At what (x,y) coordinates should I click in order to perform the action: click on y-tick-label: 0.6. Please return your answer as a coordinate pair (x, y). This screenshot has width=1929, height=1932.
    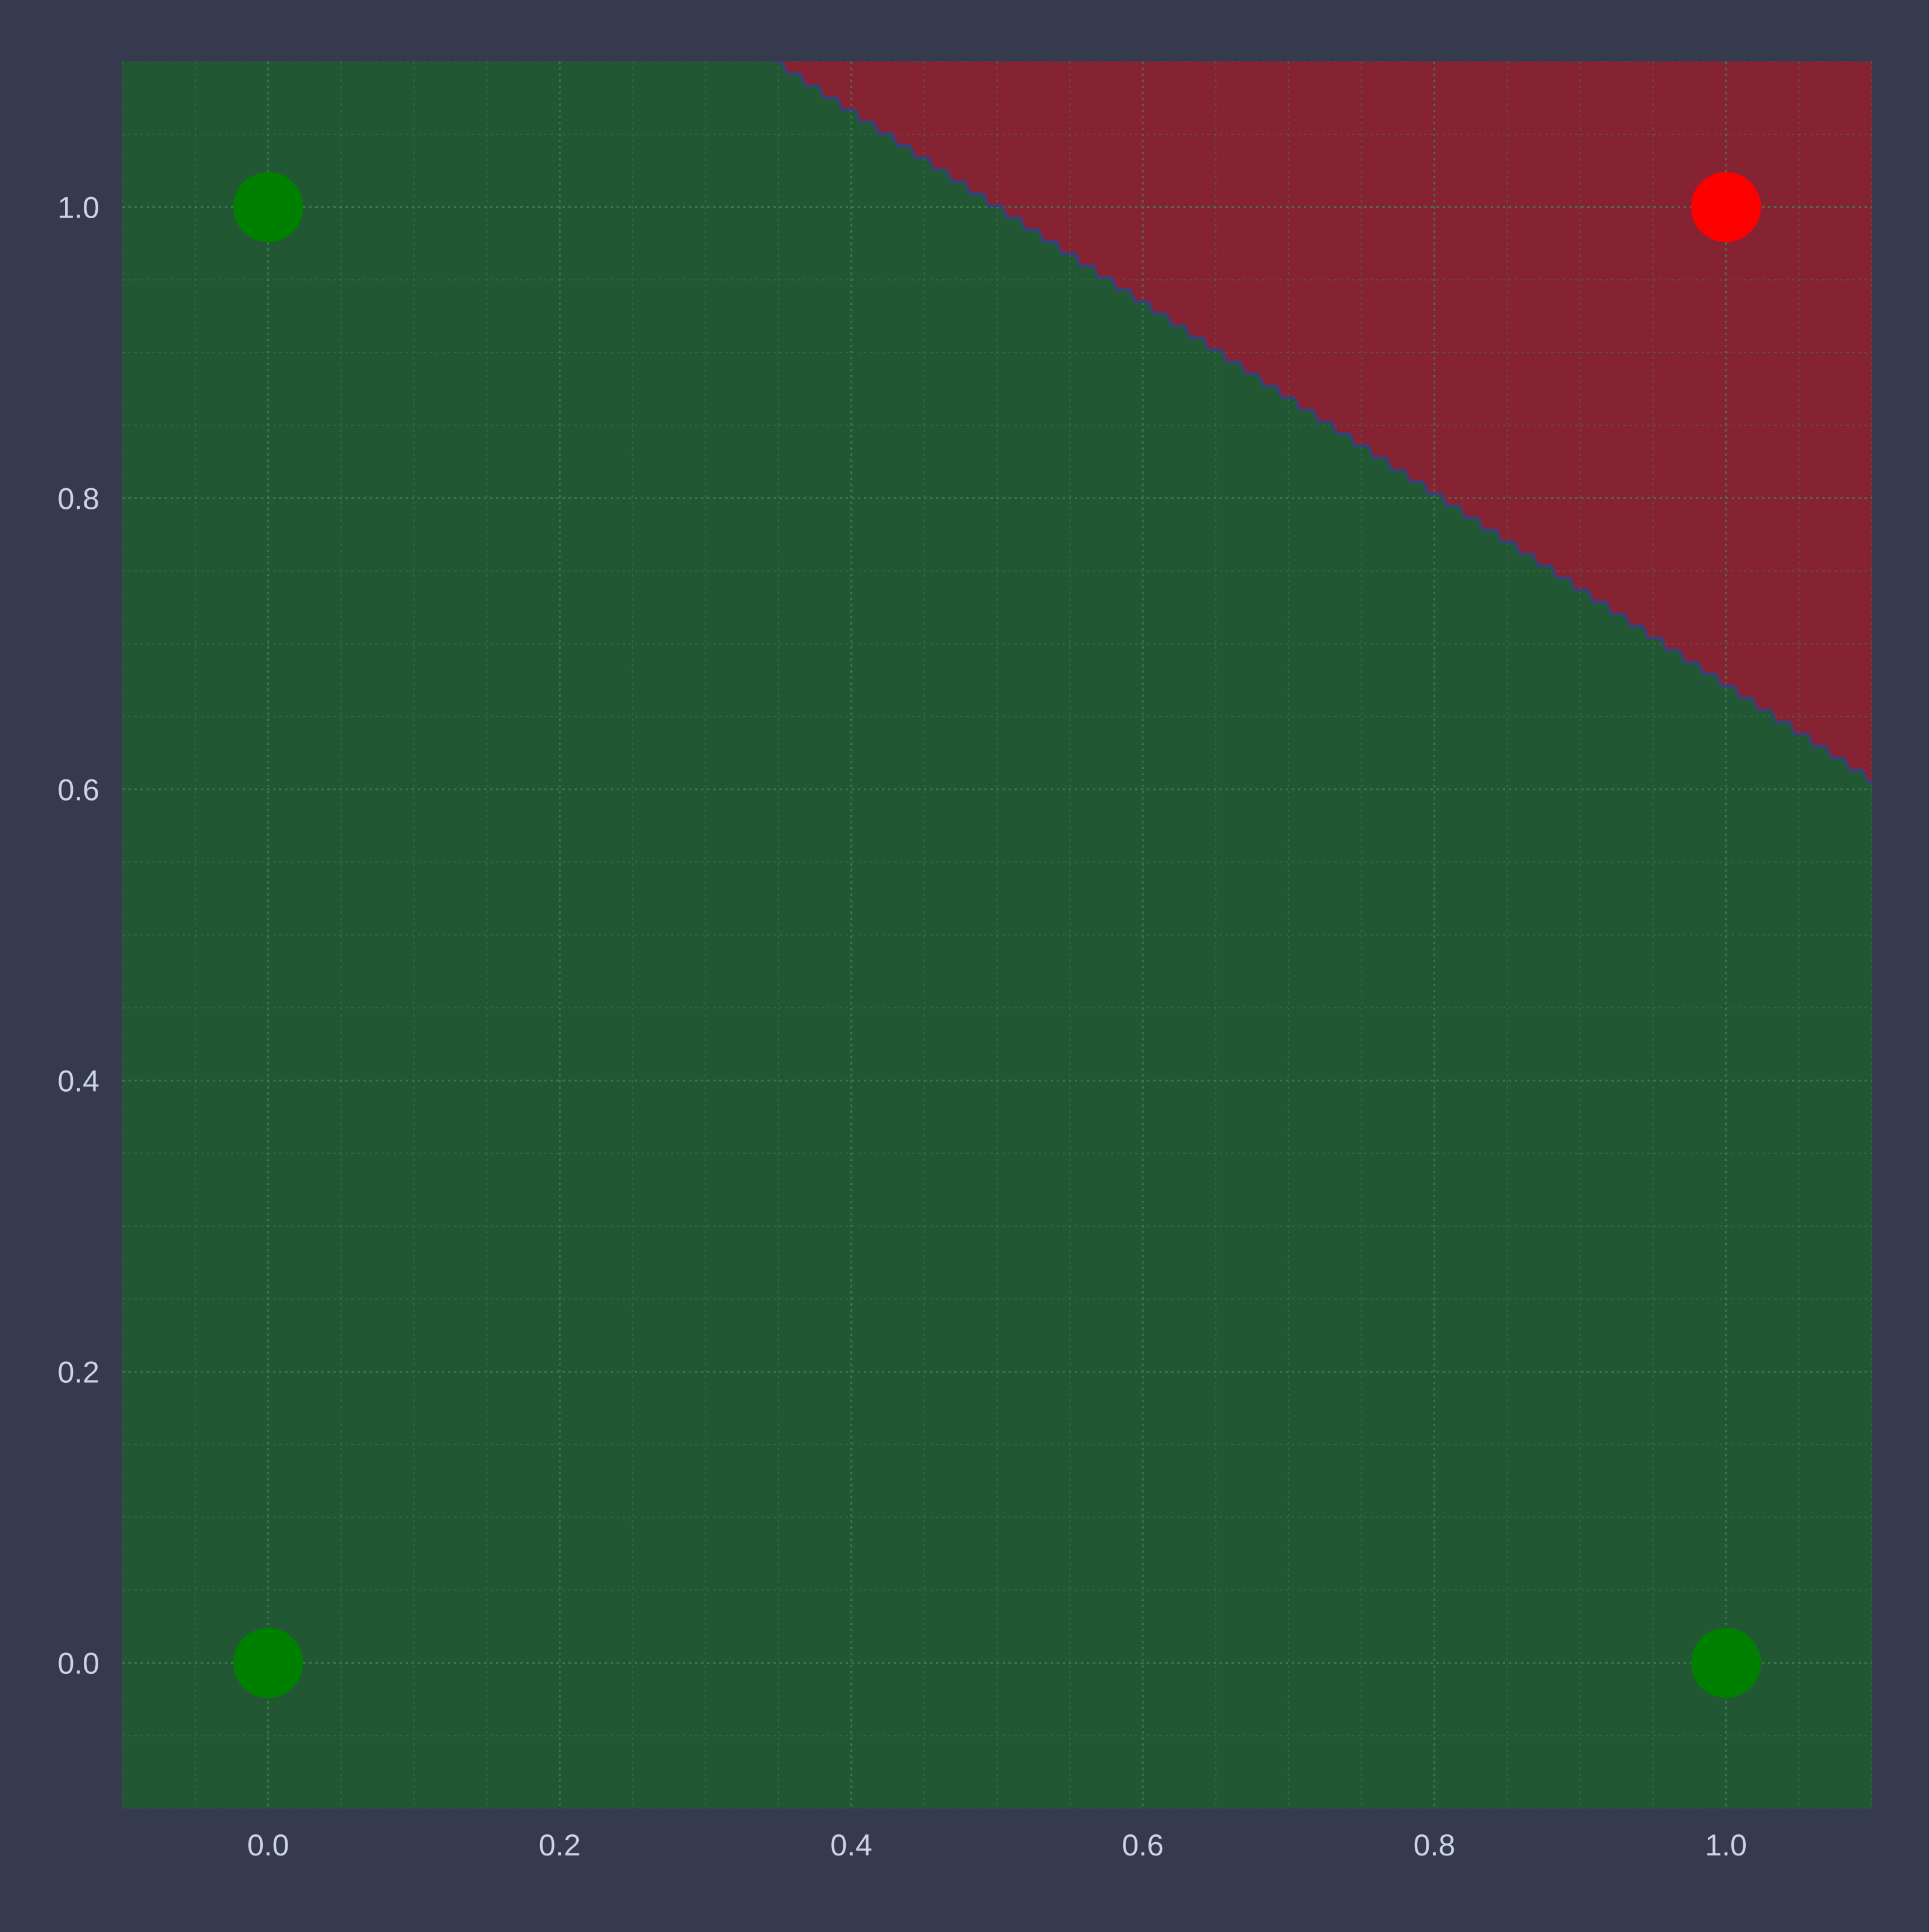
    Looking at the image, I should click on (78, 790).